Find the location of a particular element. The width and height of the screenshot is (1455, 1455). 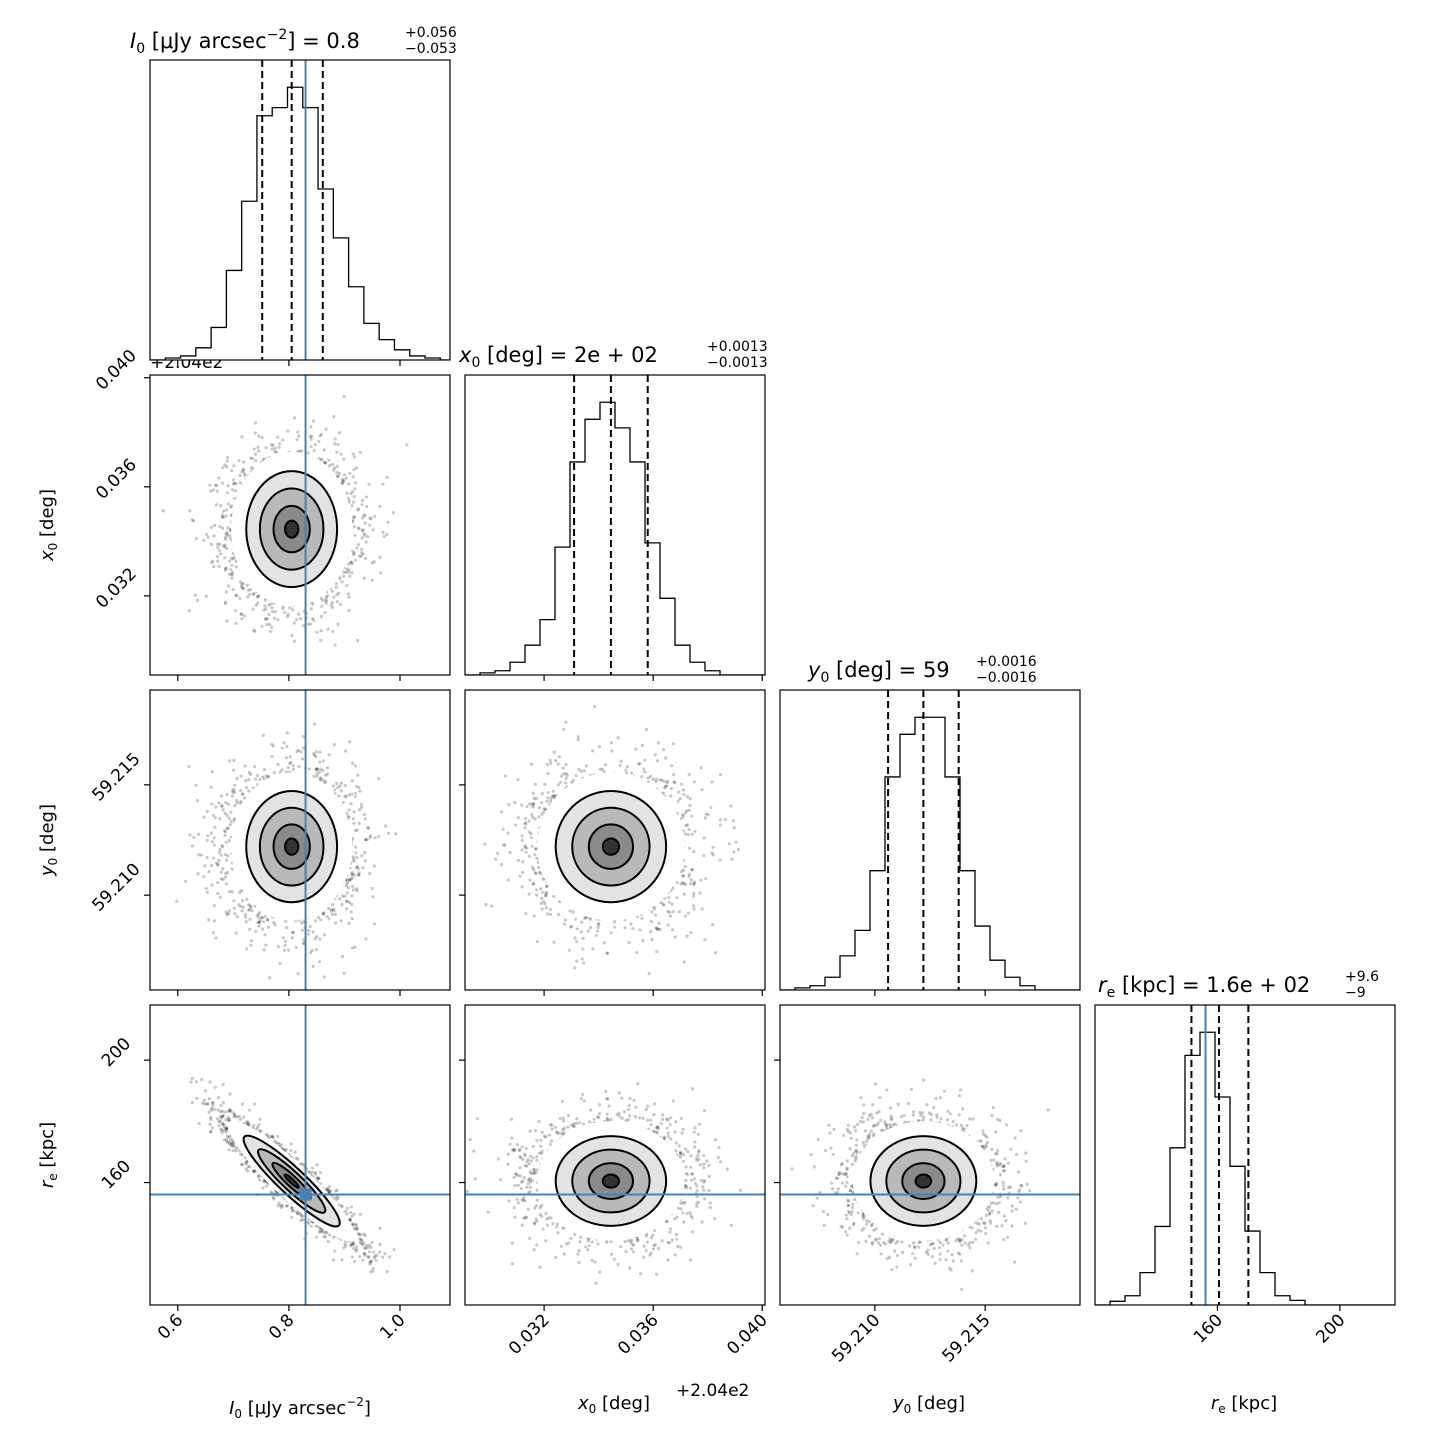

hist-panel-bg-re is located at coordinates (1245, 1155).